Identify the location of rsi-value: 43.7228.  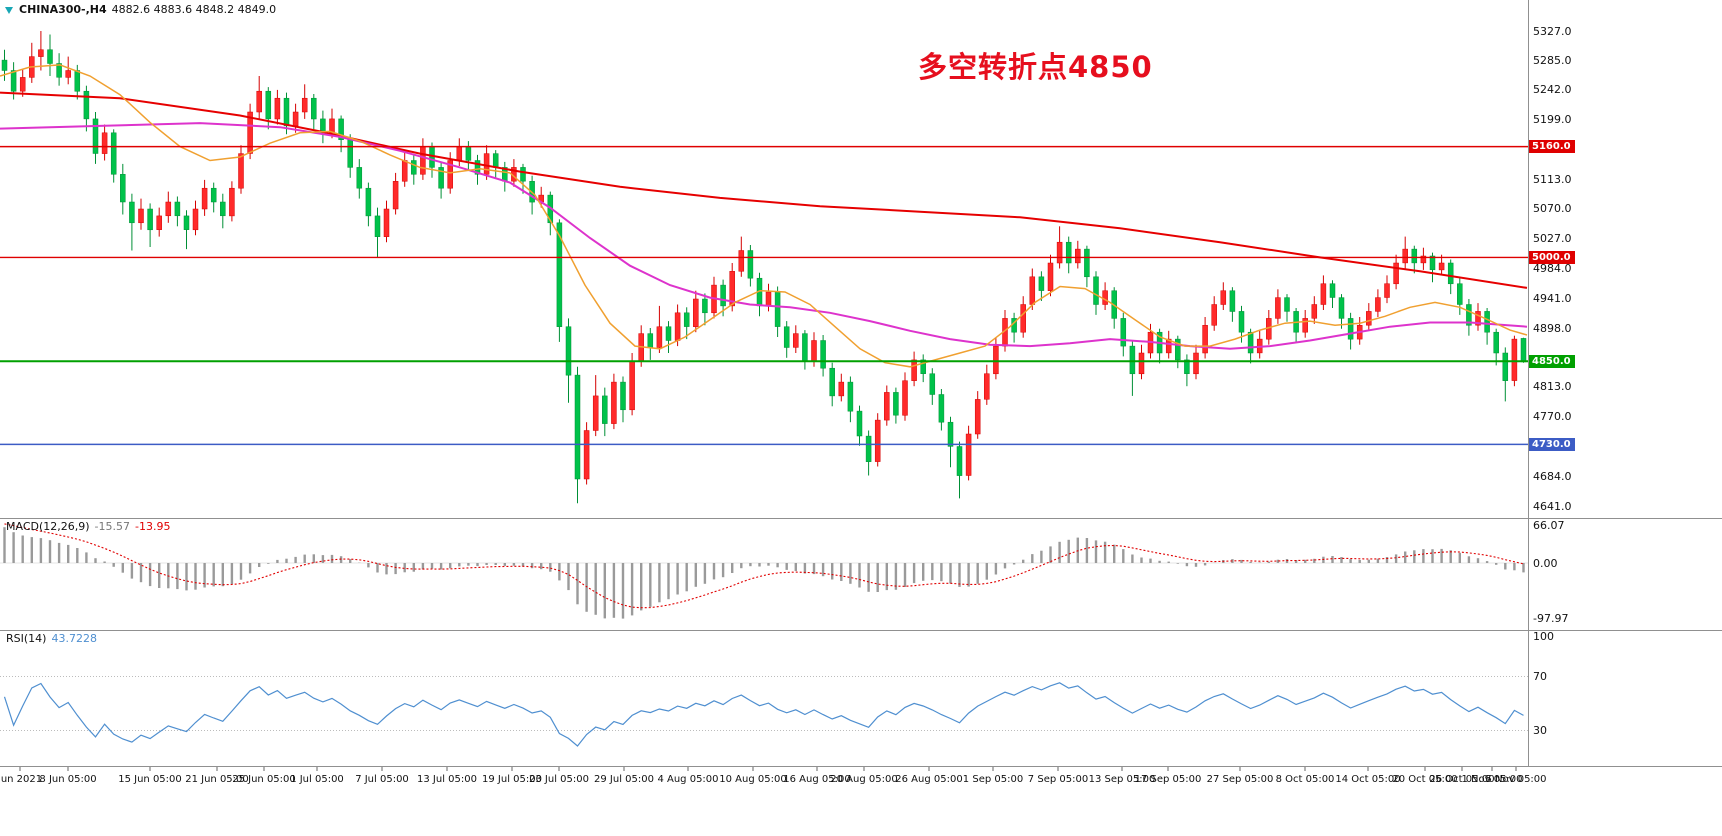
(74, 638).